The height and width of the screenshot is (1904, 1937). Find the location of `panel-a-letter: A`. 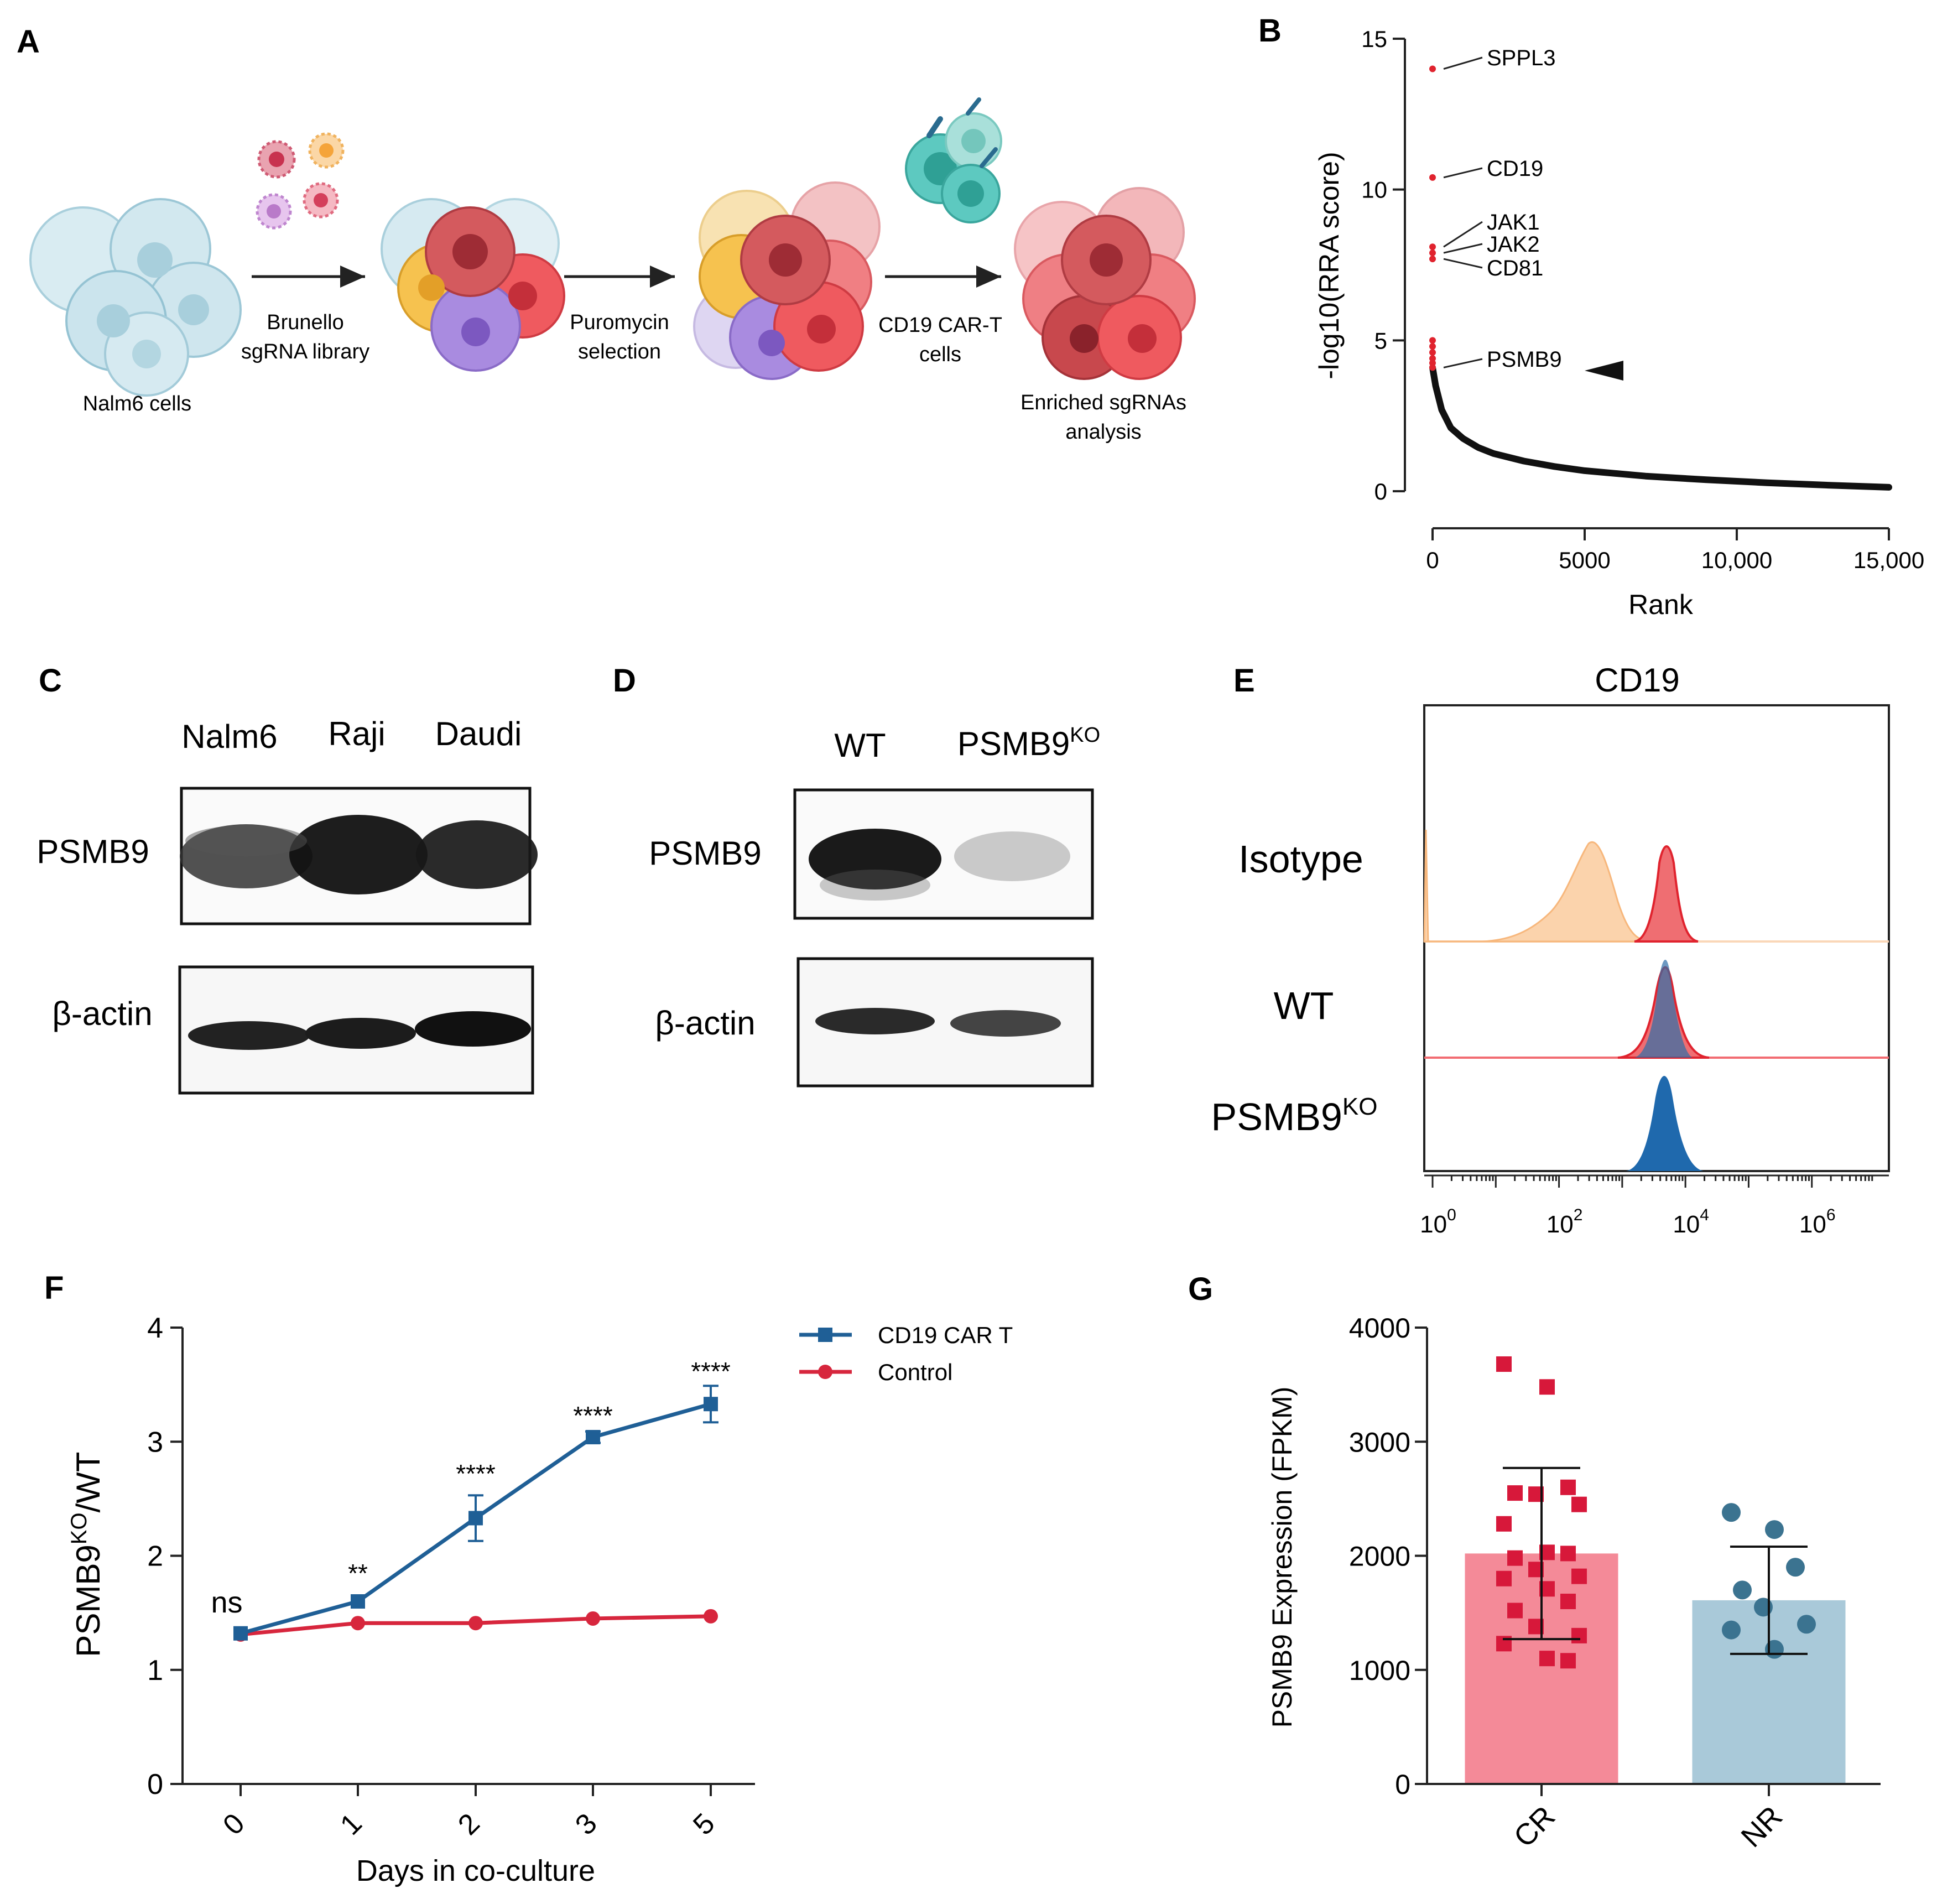

panel-a-letter: A is located at coordinates (28, 42).